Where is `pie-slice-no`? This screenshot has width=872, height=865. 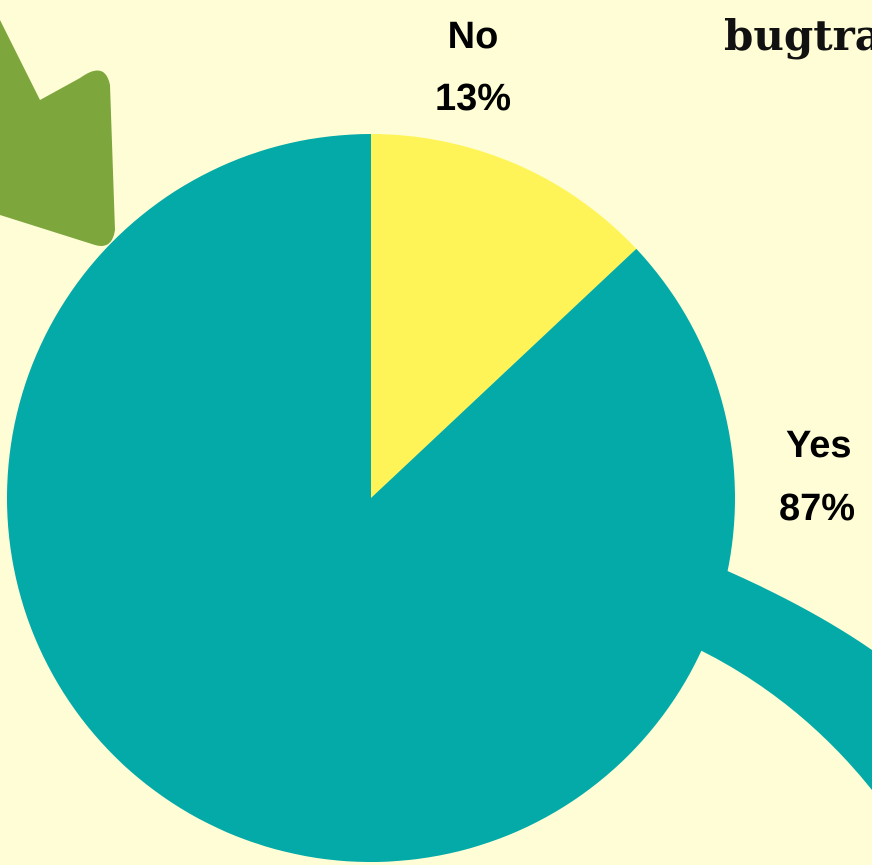 pie-slice-no is located at coordinates (504, 316).